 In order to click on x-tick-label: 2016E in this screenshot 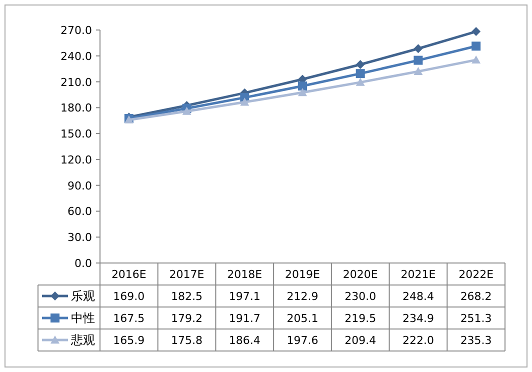, I will do `click(128, 274)`.